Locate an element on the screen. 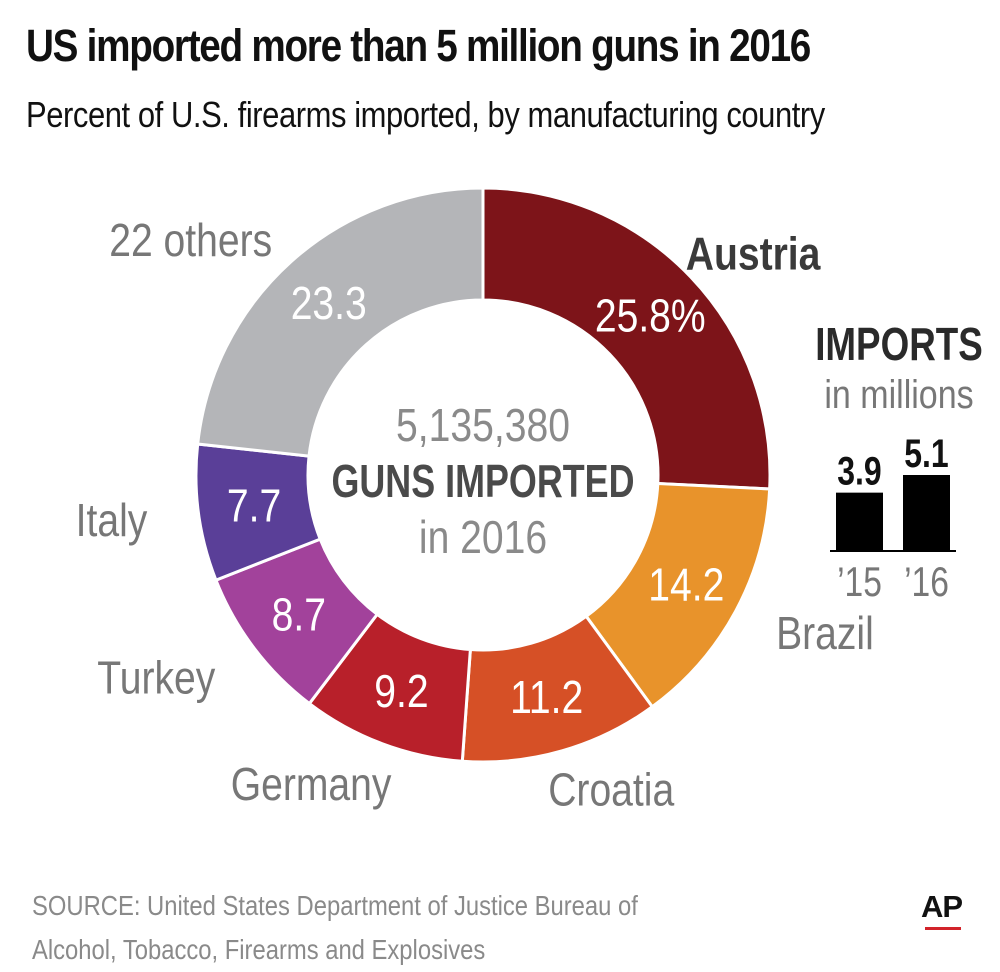 The width and height of the screenshot is (1000, 972). donut-center: 5,135,380 GUNS IMPORTED in 2016 is located at coordinates (483, 482).